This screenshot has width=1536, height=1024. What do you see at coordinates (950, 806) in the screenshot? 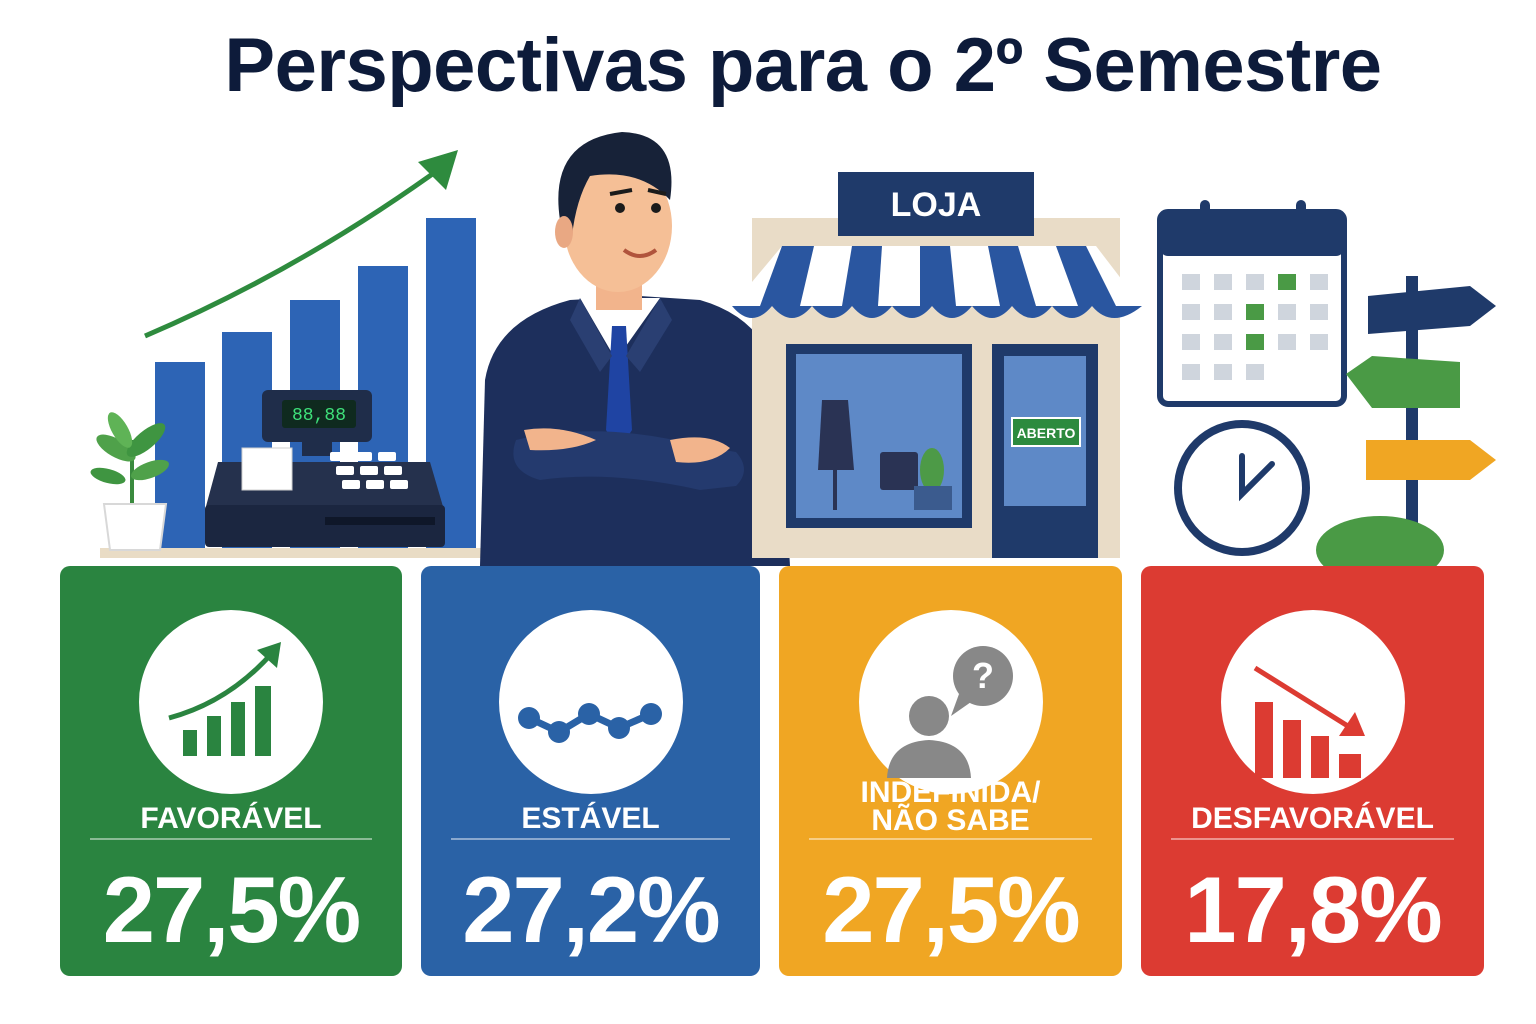
I see `card-label: INDEFINIDA/ NÃO SABE` at bounding box center [950, 806].